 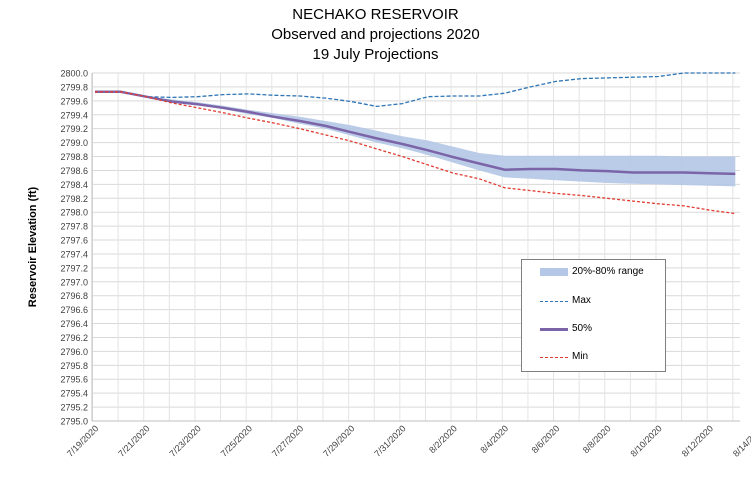 What do you see at coordinates (582, 328) in the screenshot?
I see `legend-label-median: 50%` at bounding box center [582, 328].